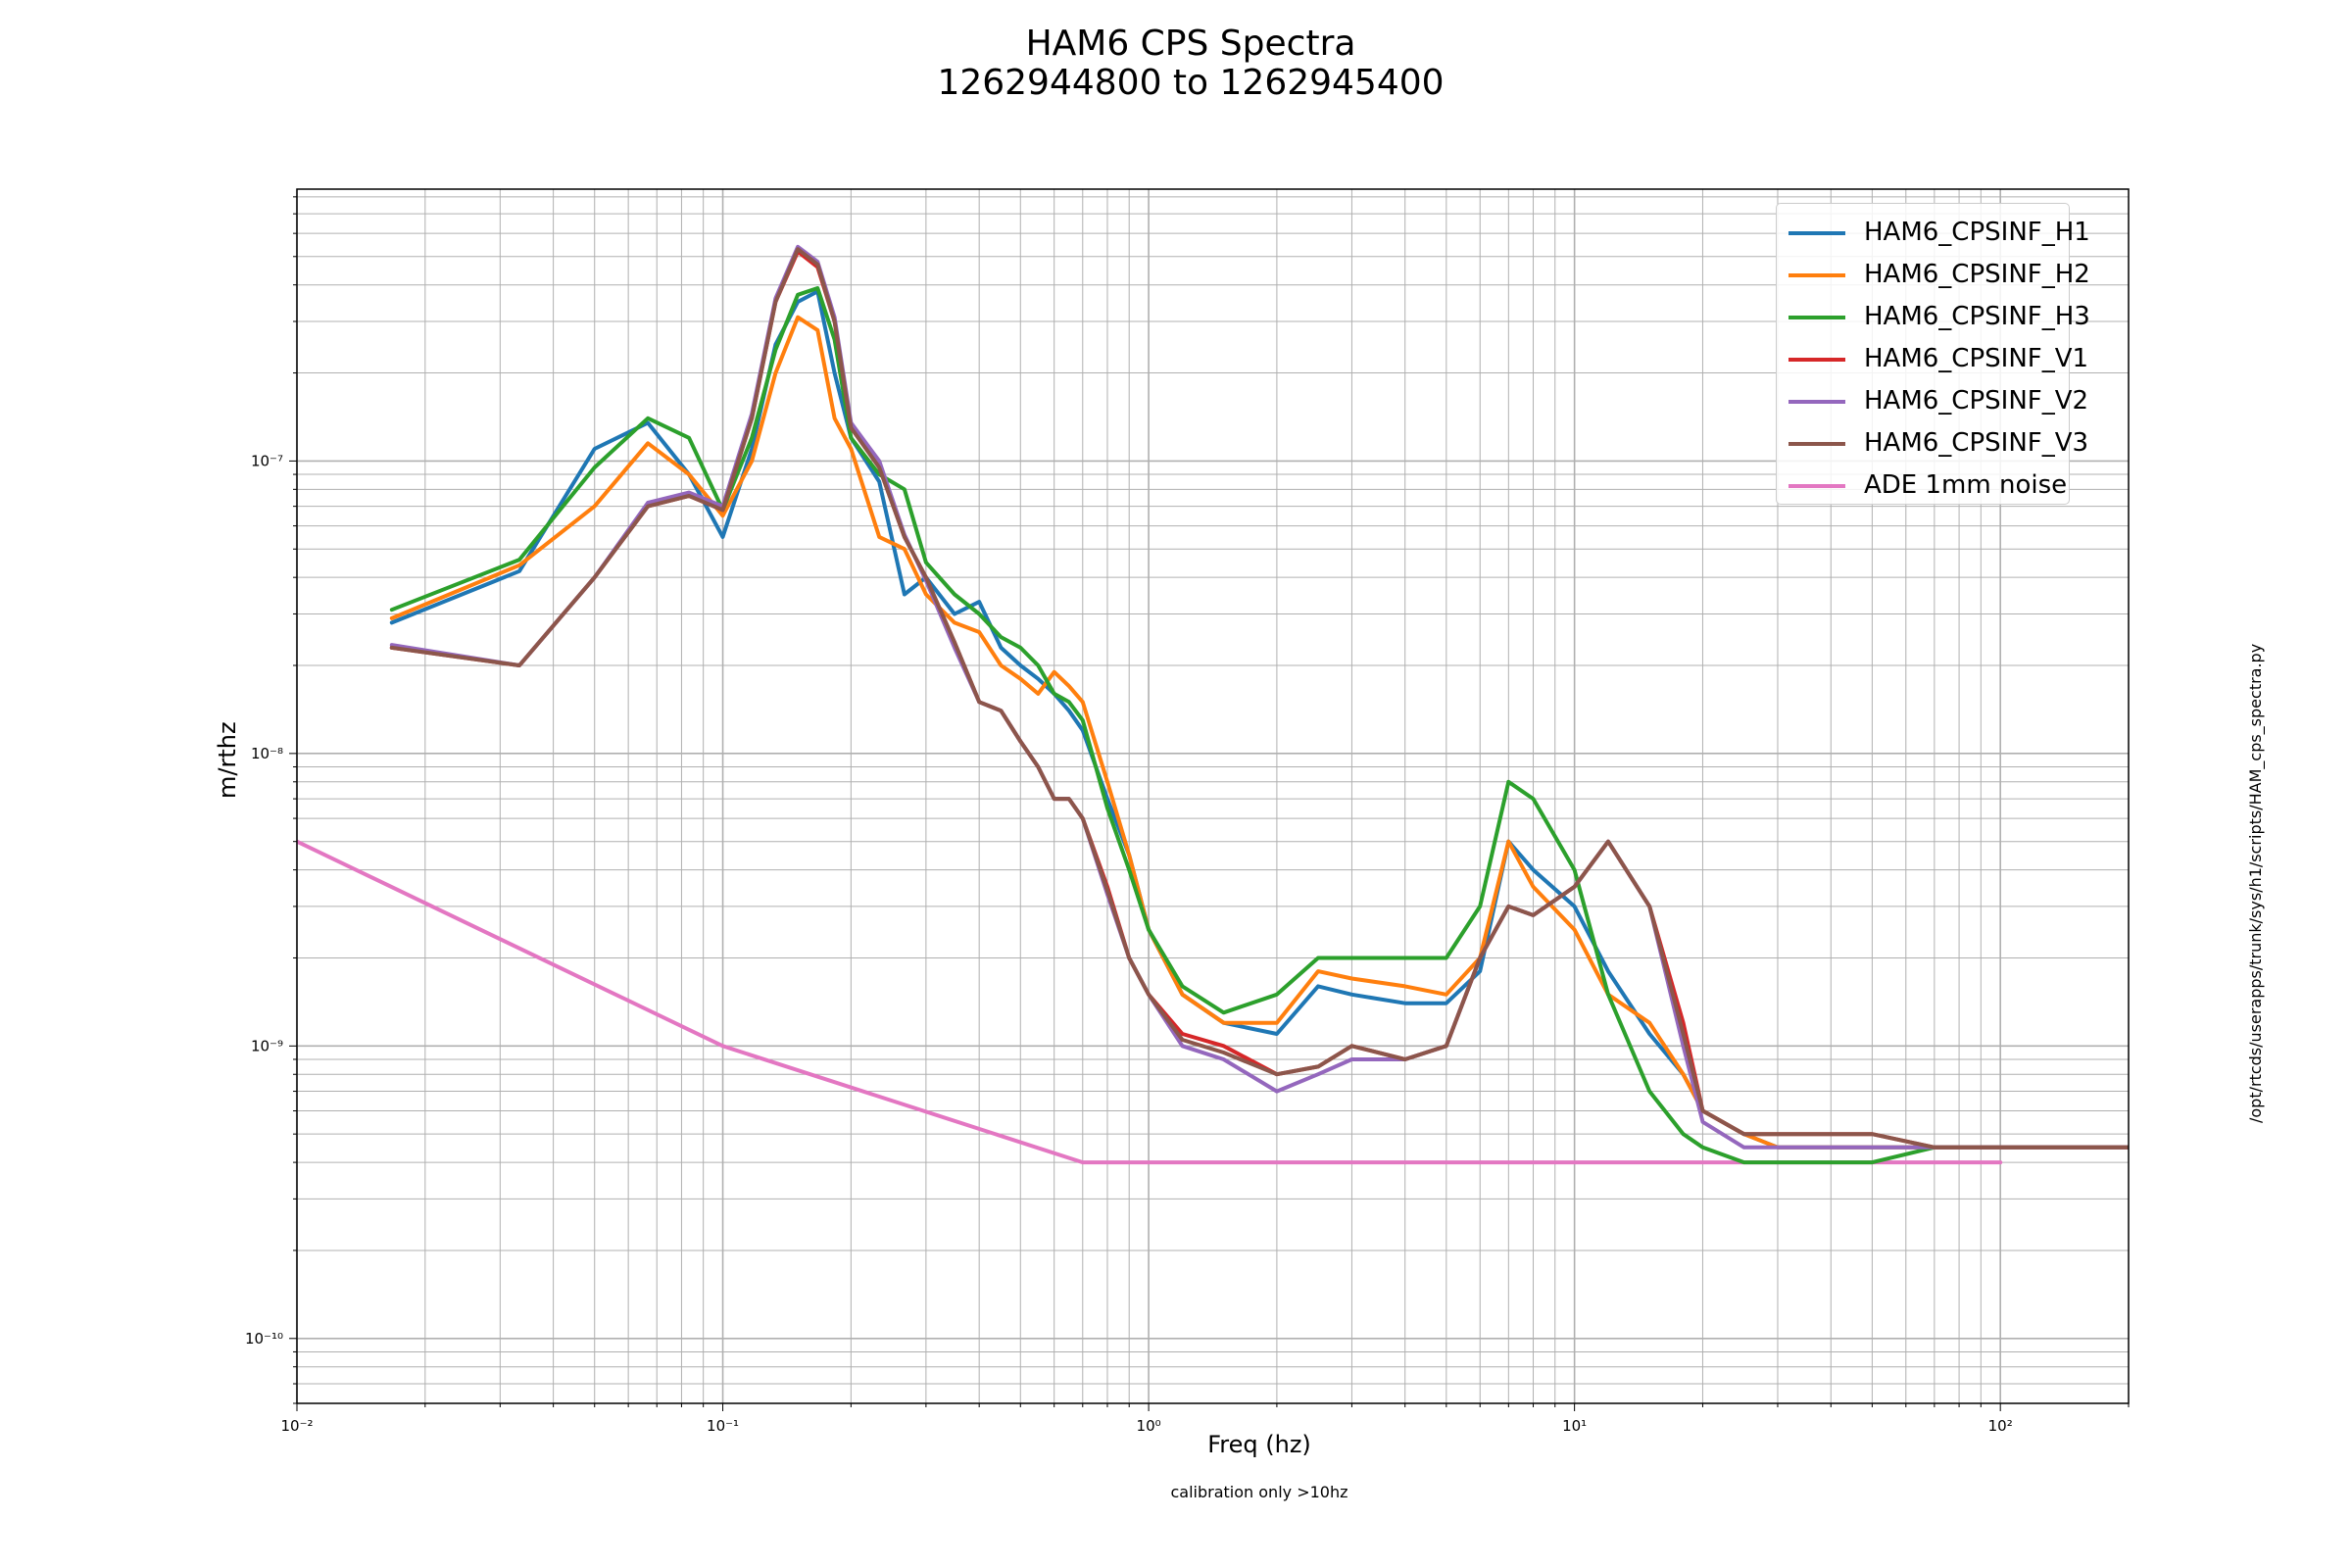 This screenshot has width=2352, height=1568. What do you see at coordinates (1976, 358) in the screenshot?
I see `legend-label: HAM6_CPSINF_V1` at bounding box center [1976, 358].